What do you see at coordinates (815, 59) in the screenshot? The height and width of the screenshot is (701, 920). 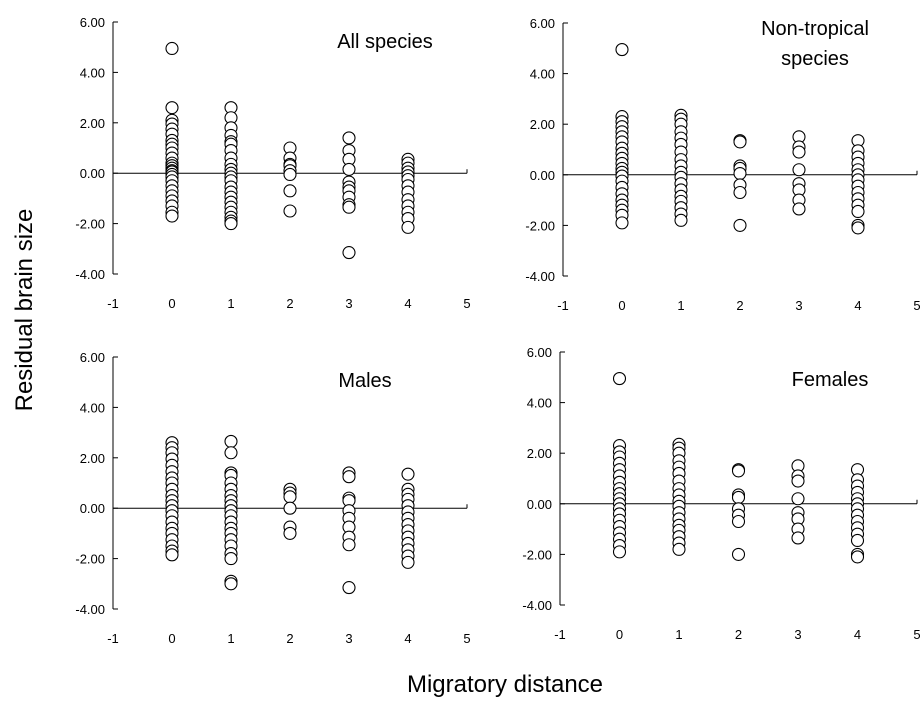 I see `panel-title: species` at bounding box center [815, 59].